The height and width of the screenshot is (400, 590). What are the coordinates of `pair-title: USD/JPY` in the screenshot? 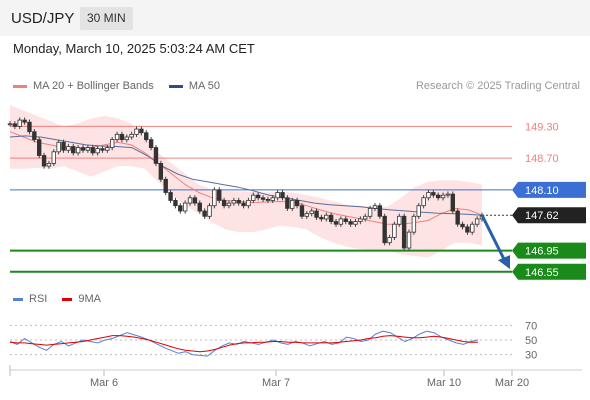 It's located at (43, 18).